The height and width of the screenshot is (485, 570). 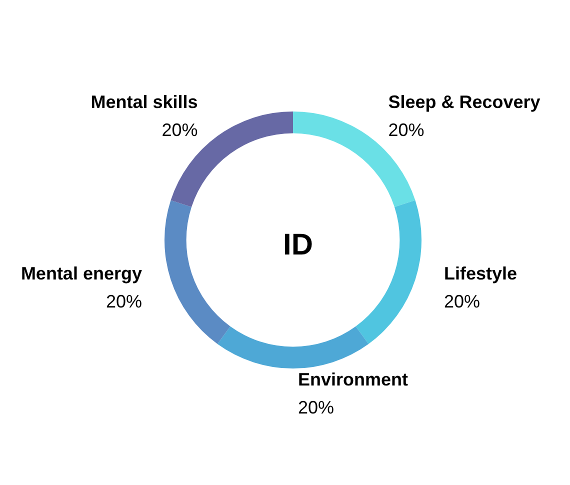 I want to click on slice-label: Mental skills, so click(x=144, y=102).